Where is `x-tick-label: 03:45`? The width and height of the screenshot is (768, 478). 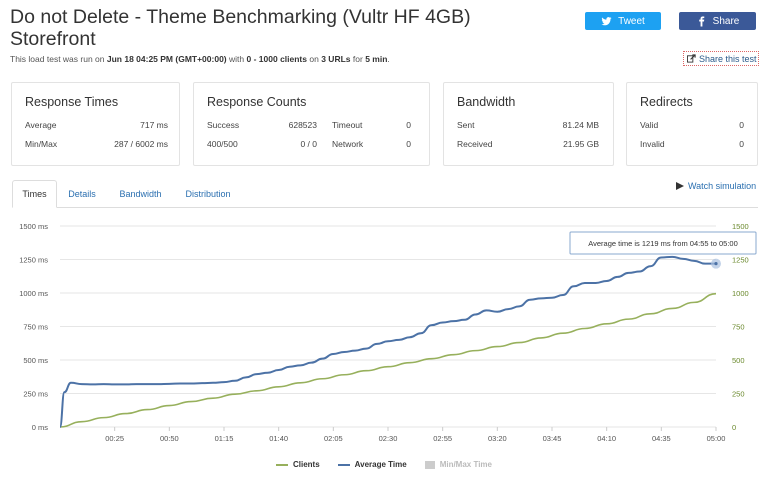
x-tick-label: 03:45 is located at coordinates (552, 438).